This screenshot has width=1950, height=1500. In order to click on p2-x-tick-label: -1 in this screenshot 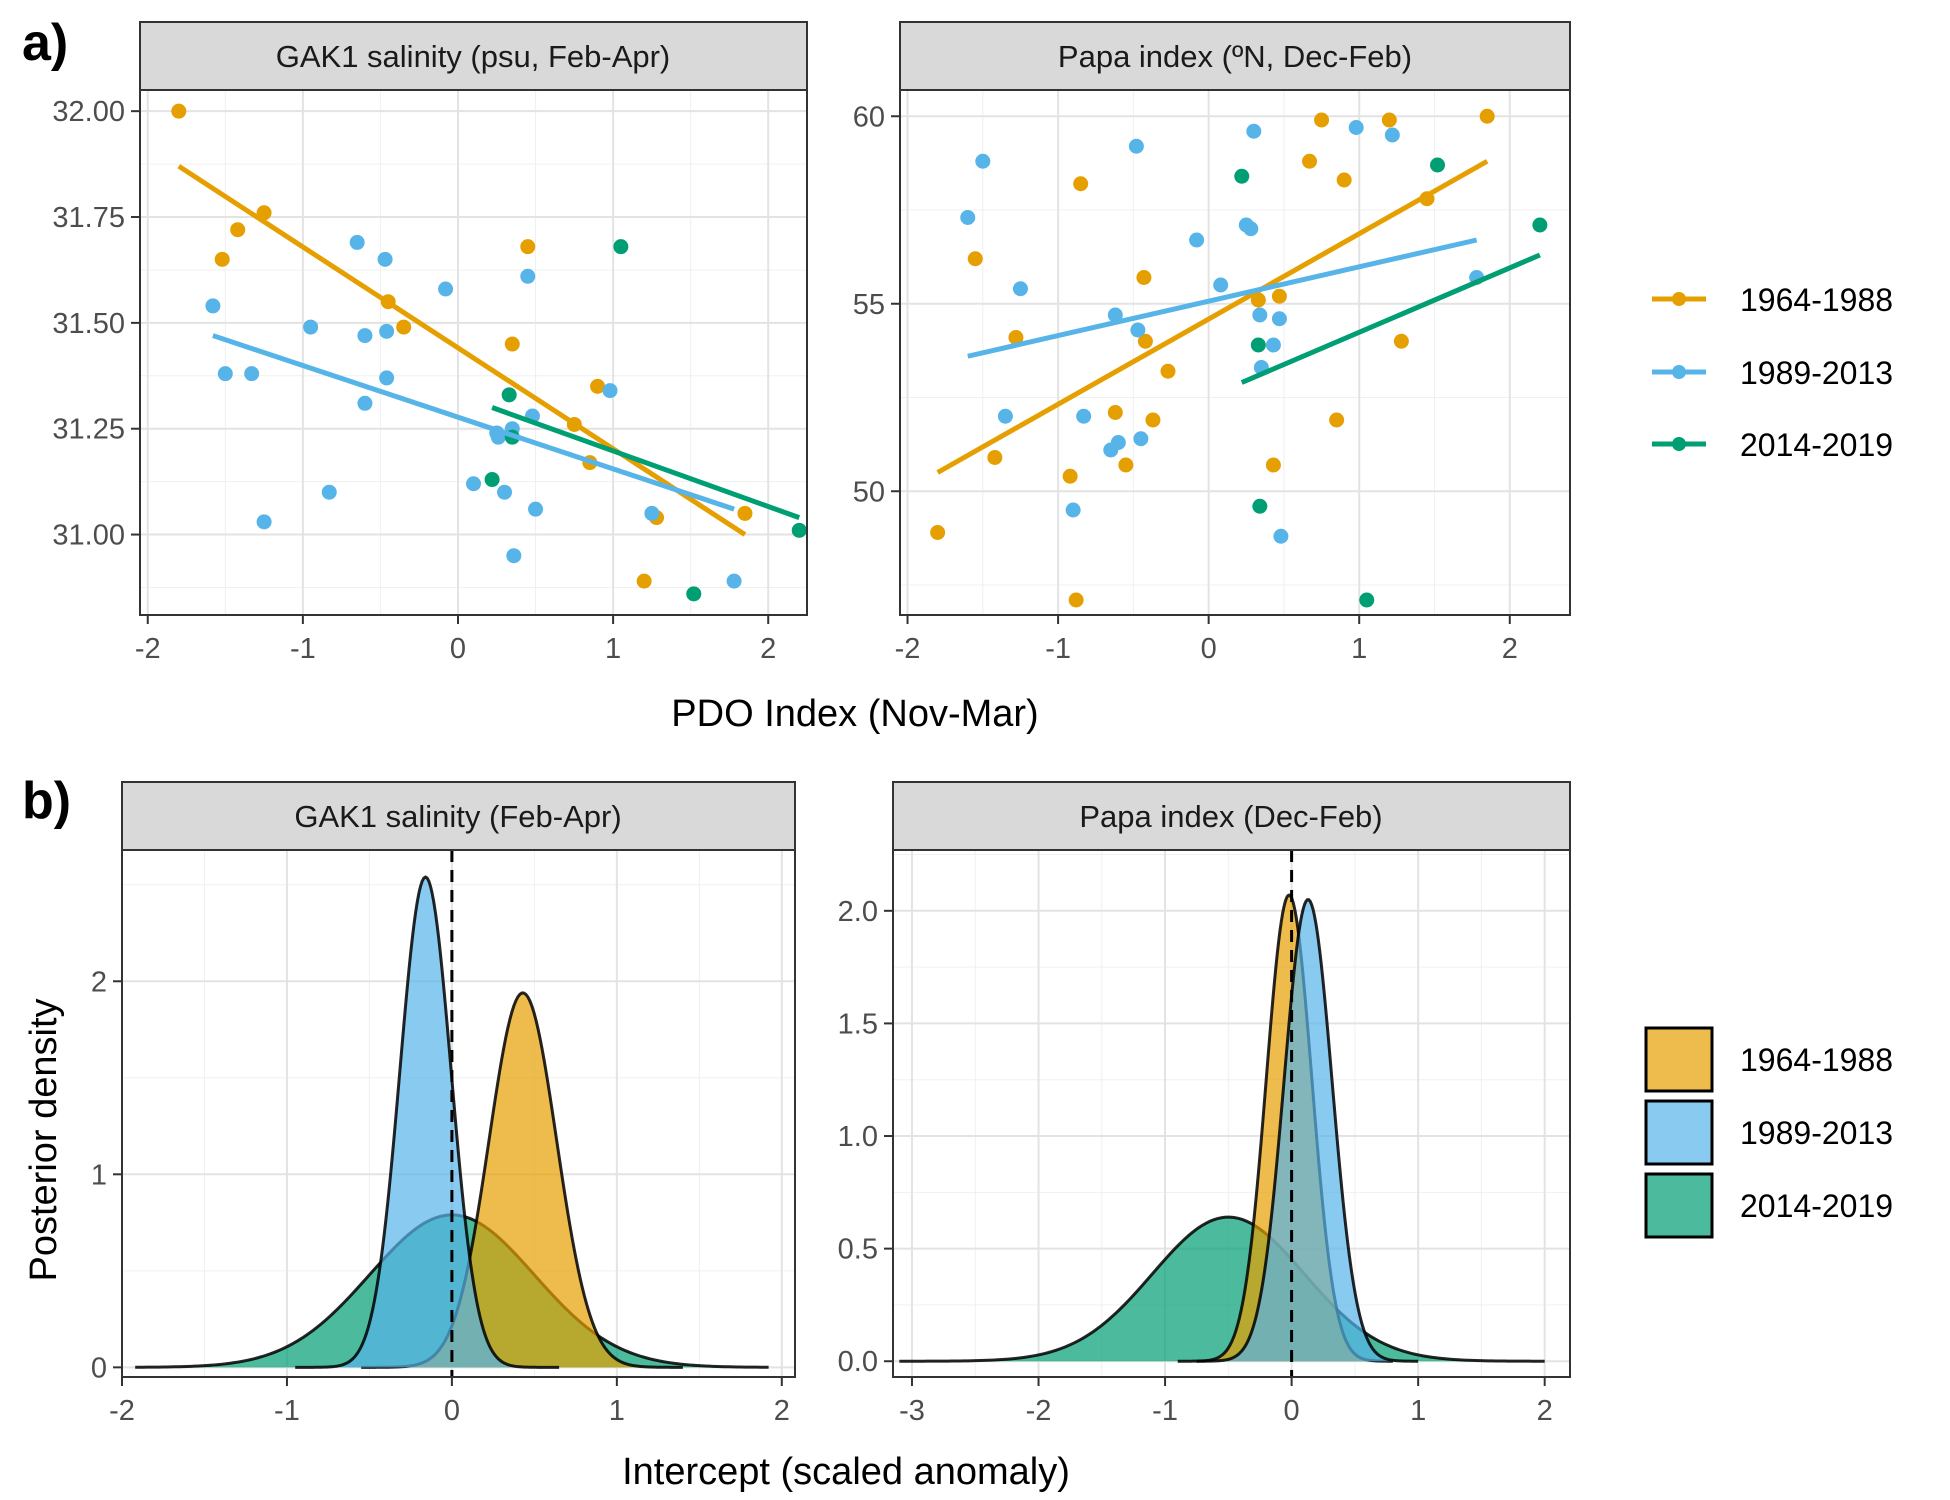, I will do `click(287, 1411)`.